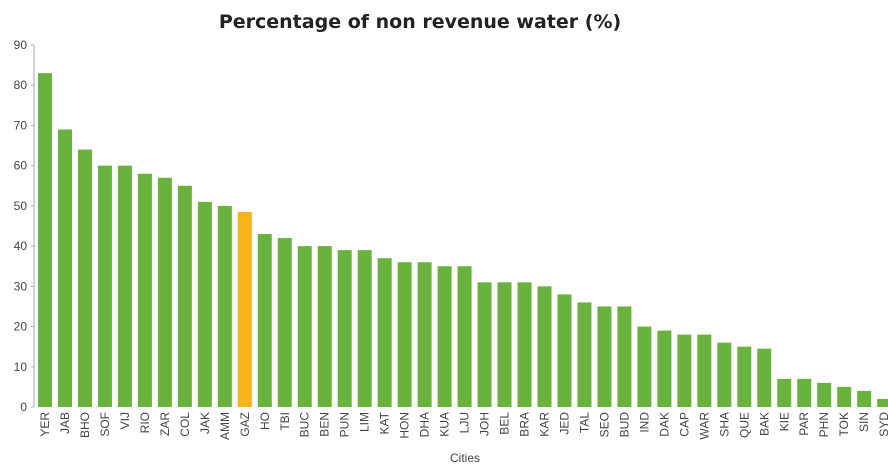  What do you see at coordinates (485, 424) in the screenshot?
I see `x-tick-label: JOH` at bounding box center [485, 424].